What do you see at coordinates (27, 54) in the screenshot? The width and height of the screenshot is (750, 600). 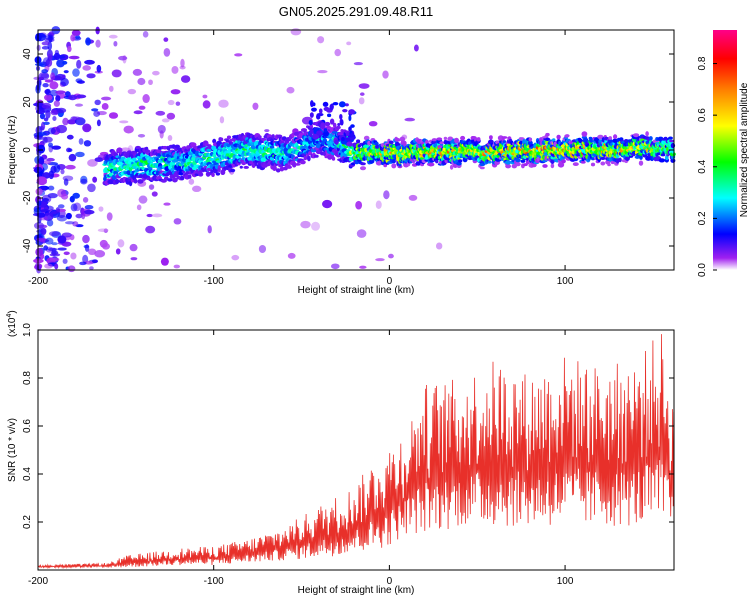 I see `spectrogram-y-tick-label: 40` at bounding box center [27, 54].